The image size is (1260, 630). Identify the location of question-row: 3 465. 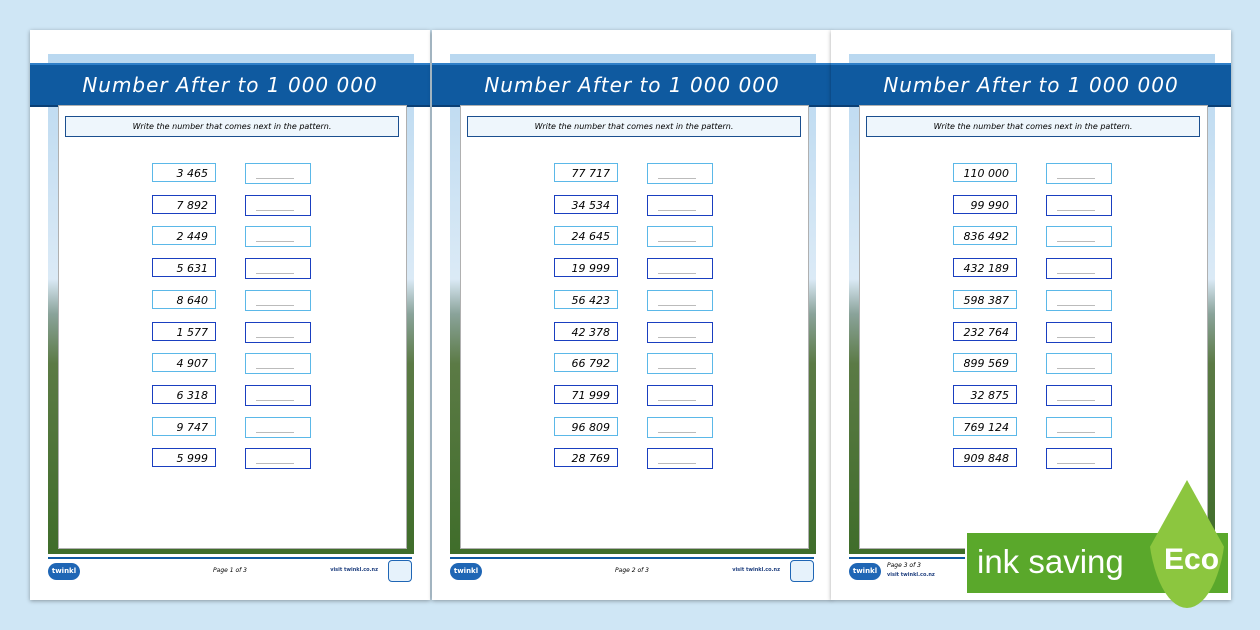
(232, 173).